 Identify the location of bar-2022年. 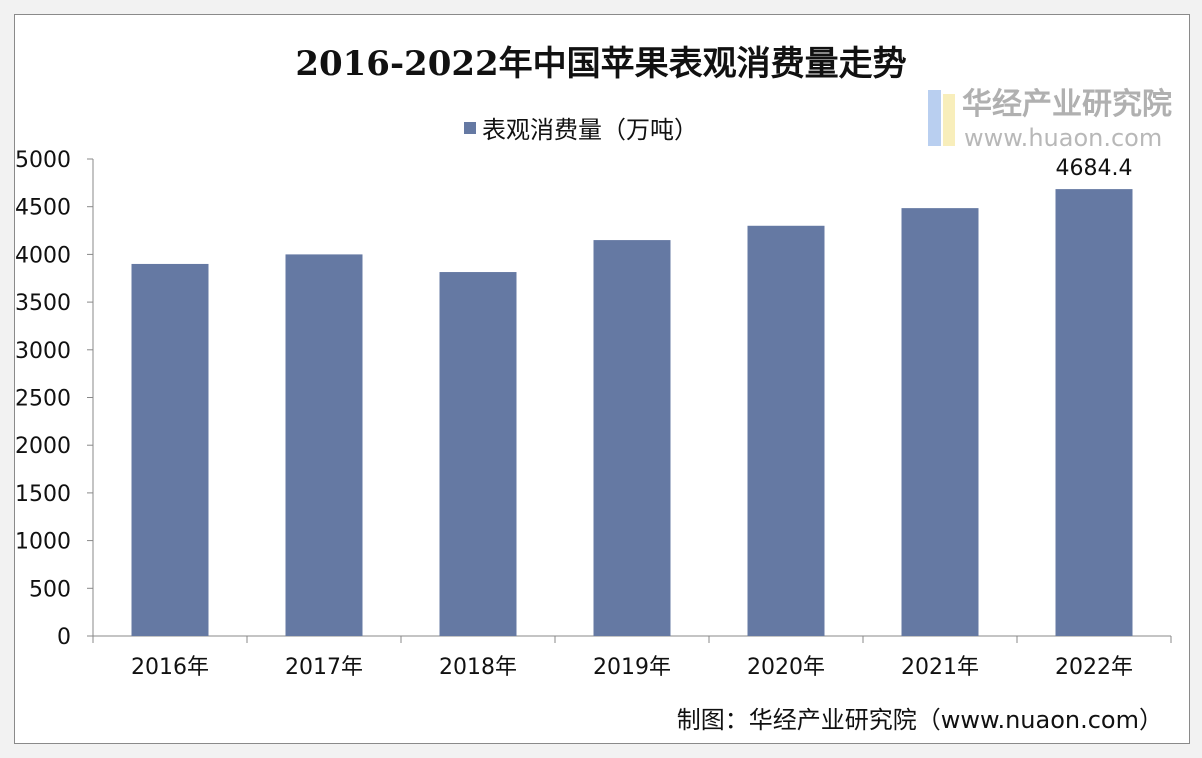
(1094, 412).